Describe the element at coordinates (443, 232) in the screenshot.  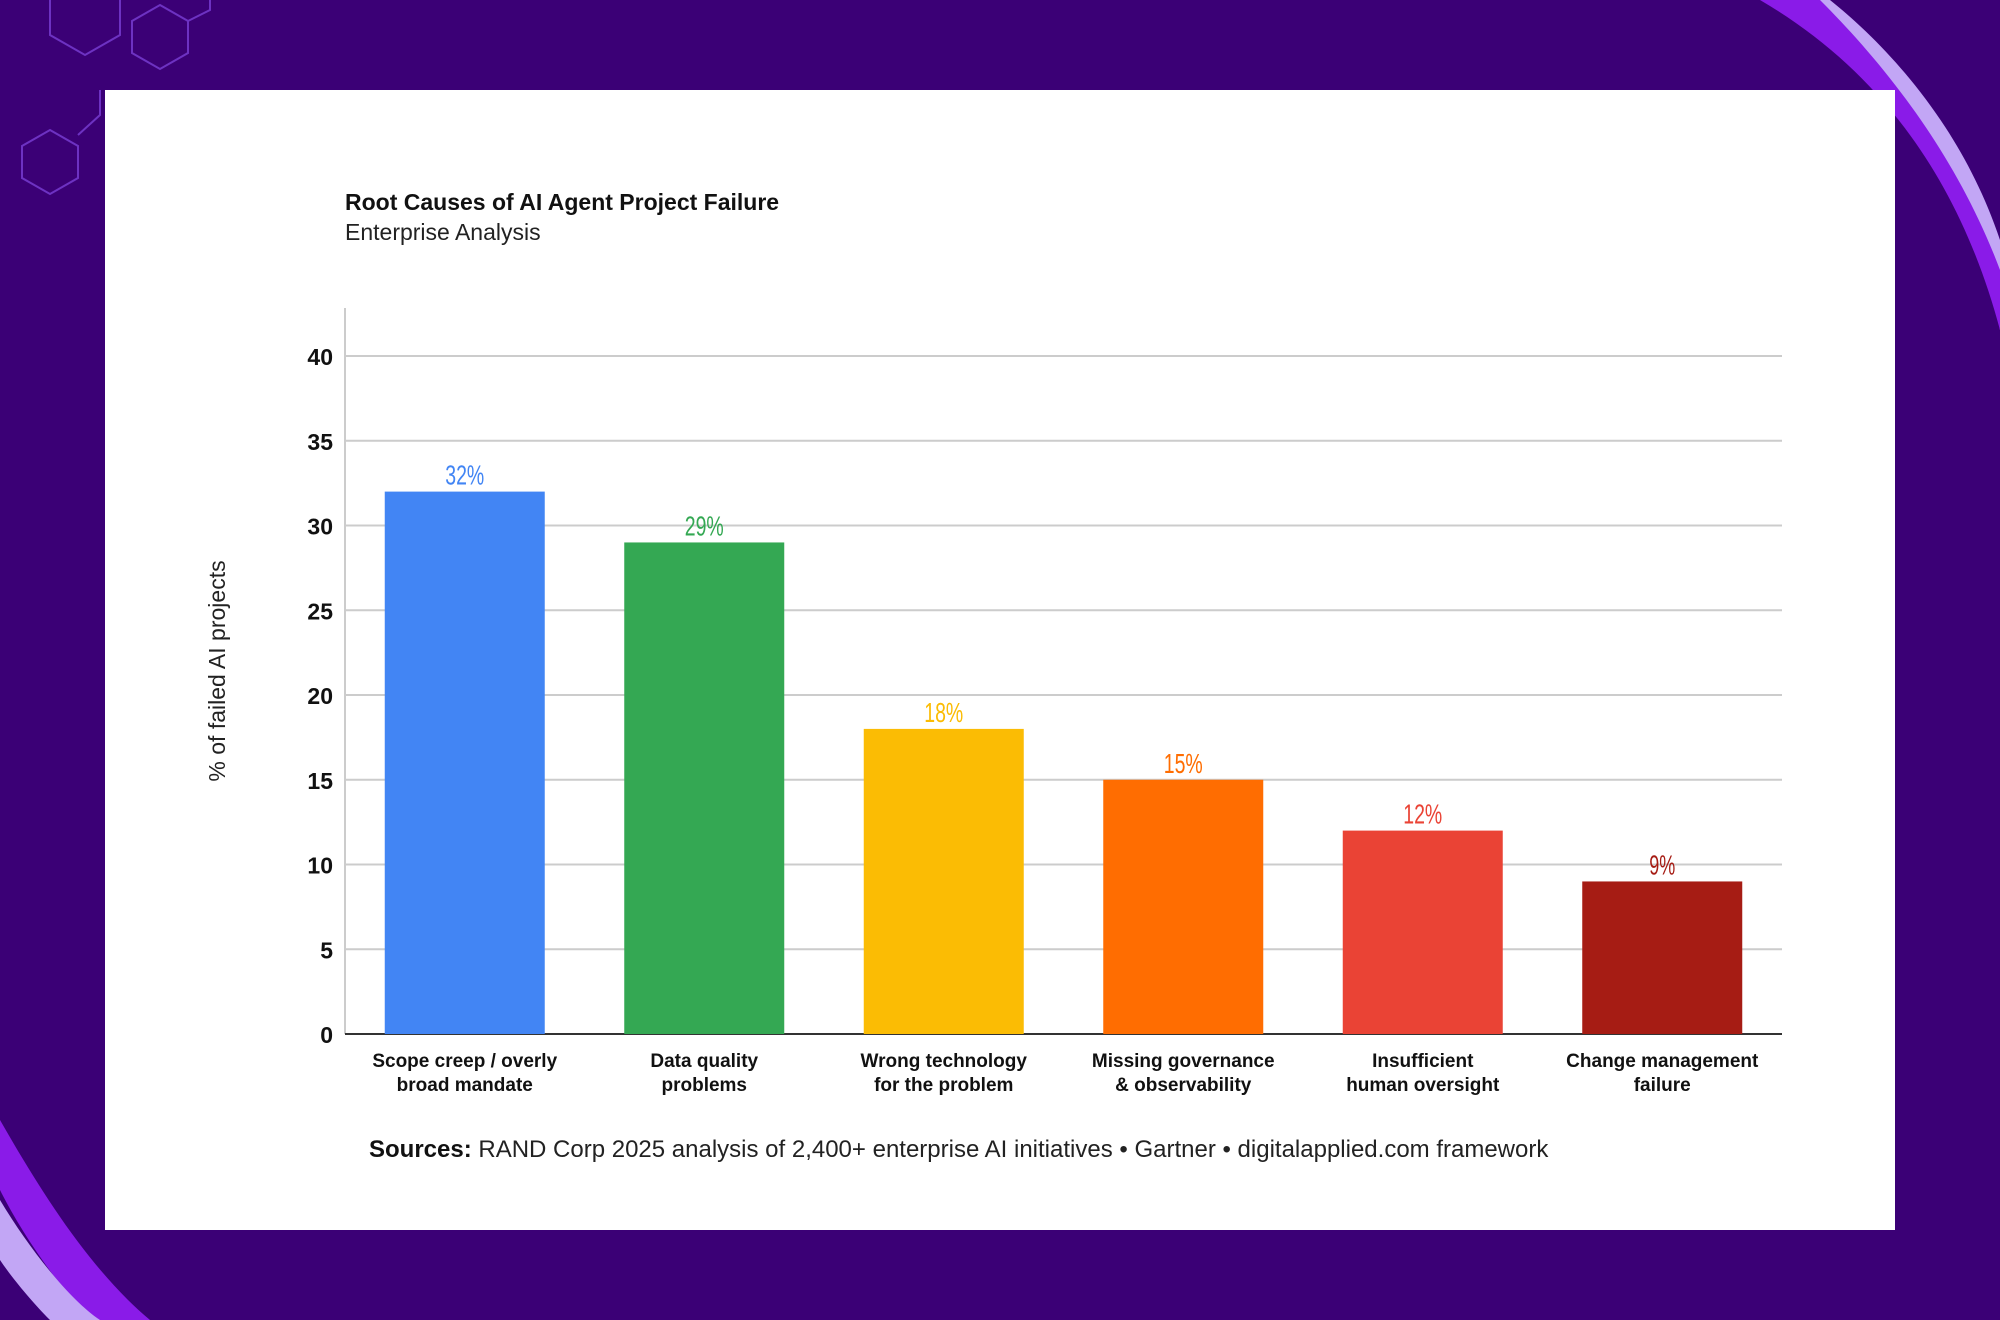
I see `chart-subtitle: Enterprise Analysis` at that location.